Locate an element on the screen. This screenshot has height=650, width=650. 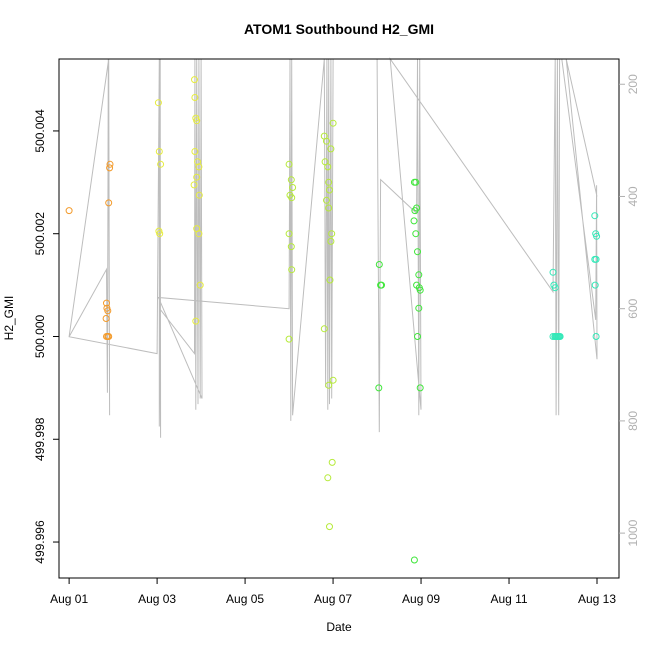
y-axis-label: H2_GMI is located at coordinates (9, 318).